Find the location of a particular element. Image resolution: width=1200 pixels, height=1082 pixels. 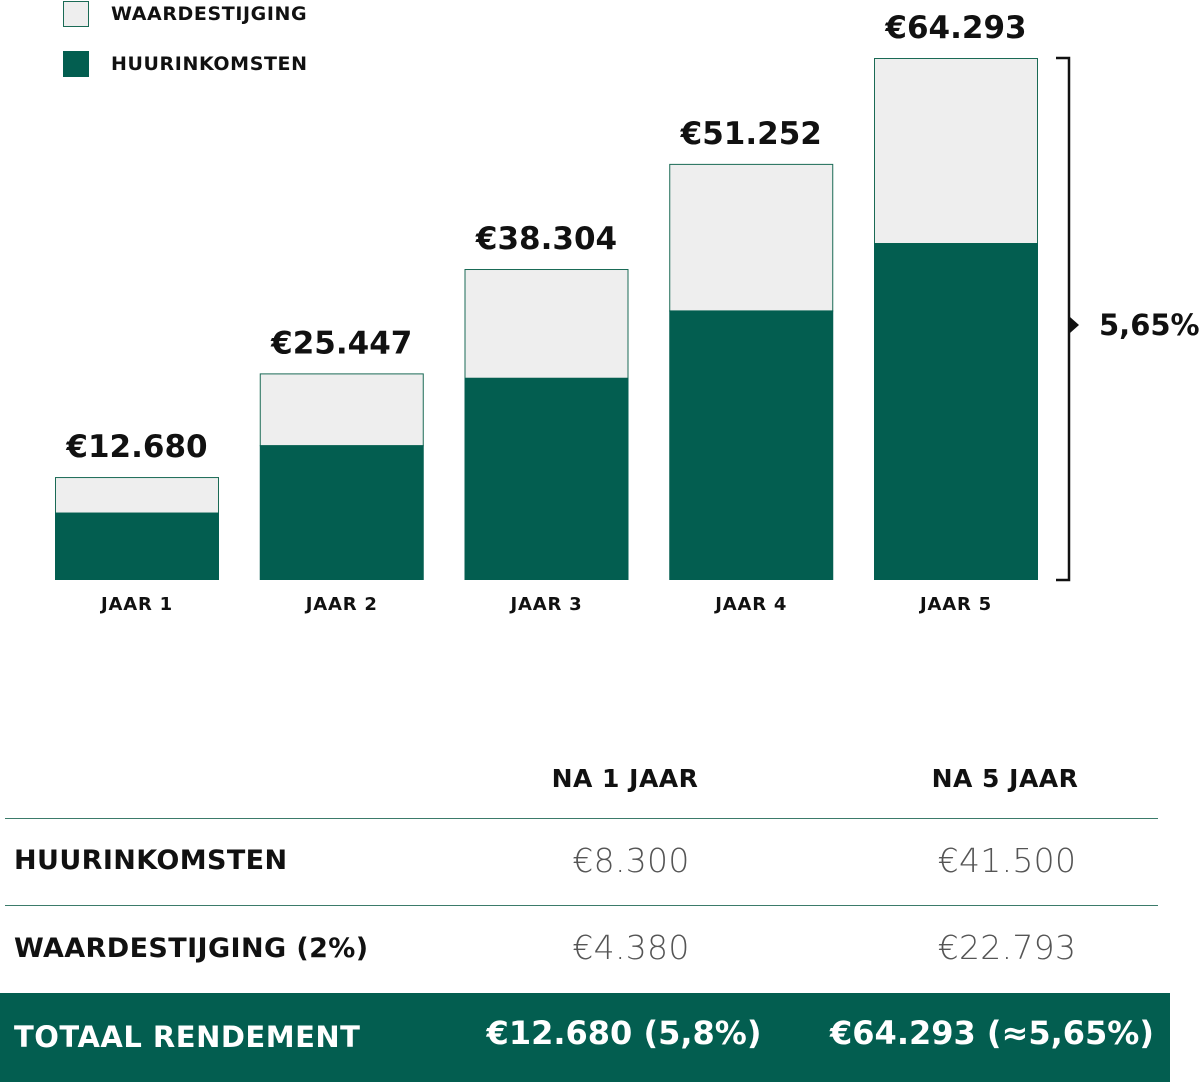

row-label-totaal-rendement: TOTAAL RENDEMENT is located at coordinates (187, 1037).